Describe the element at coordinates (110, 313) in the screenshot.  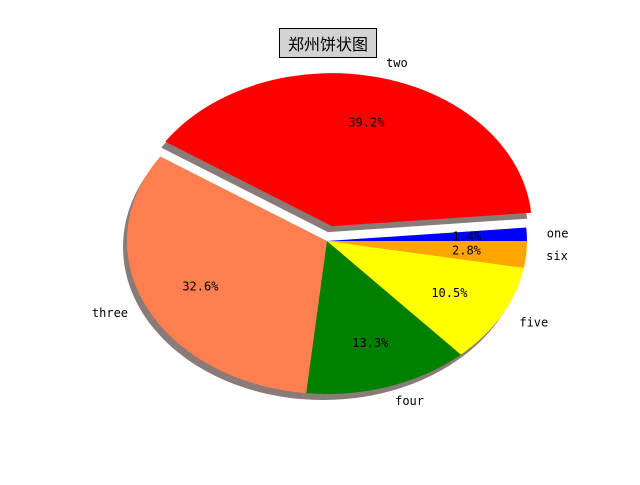
I see `slice-label-three: three` at that location.